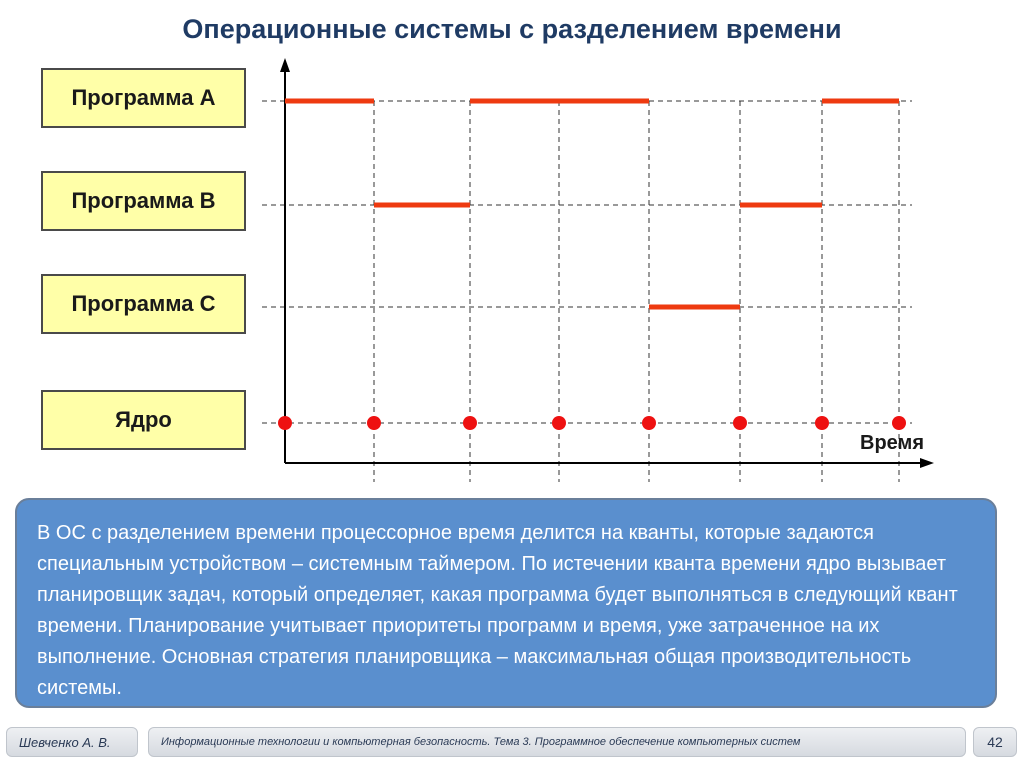  Describe the element at coordinates (72, 742) in the screenshot. I see `footer-author: Шевченко А. В.` at that location.